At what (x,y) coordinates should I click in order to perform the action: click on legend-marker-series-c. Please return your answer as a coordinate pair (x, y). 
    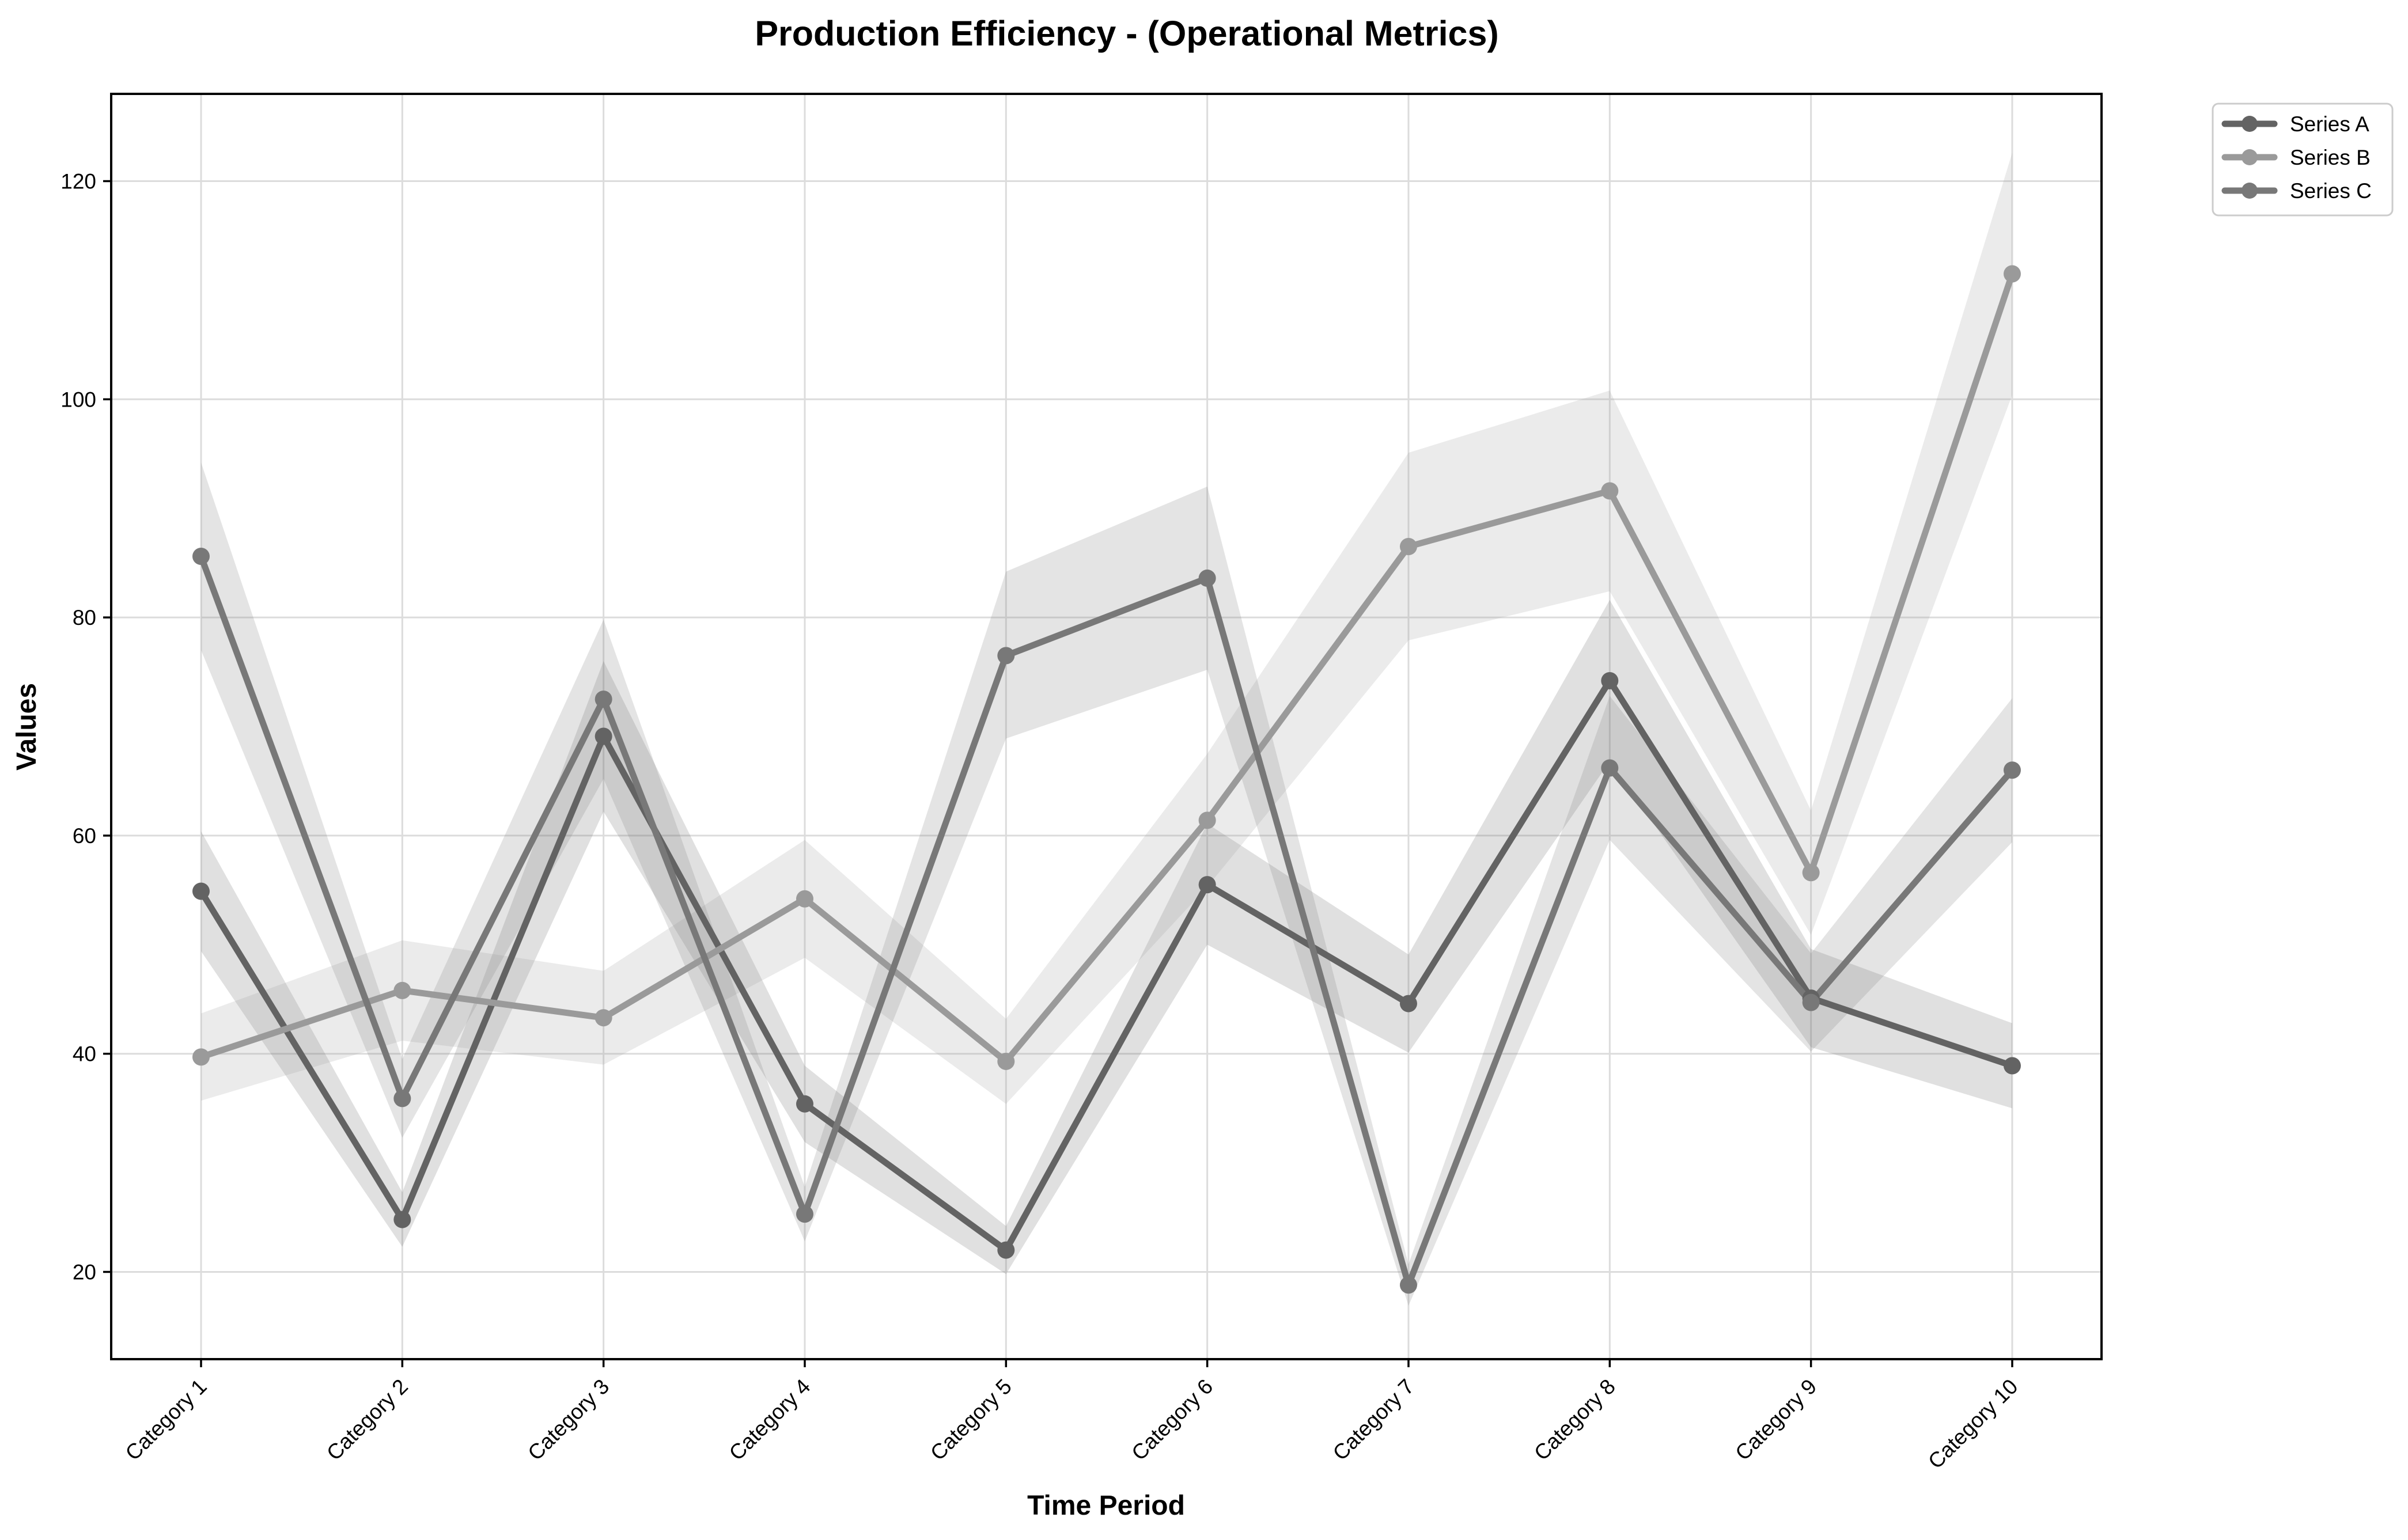
    Looking at the image, I should click on (2250, 191).